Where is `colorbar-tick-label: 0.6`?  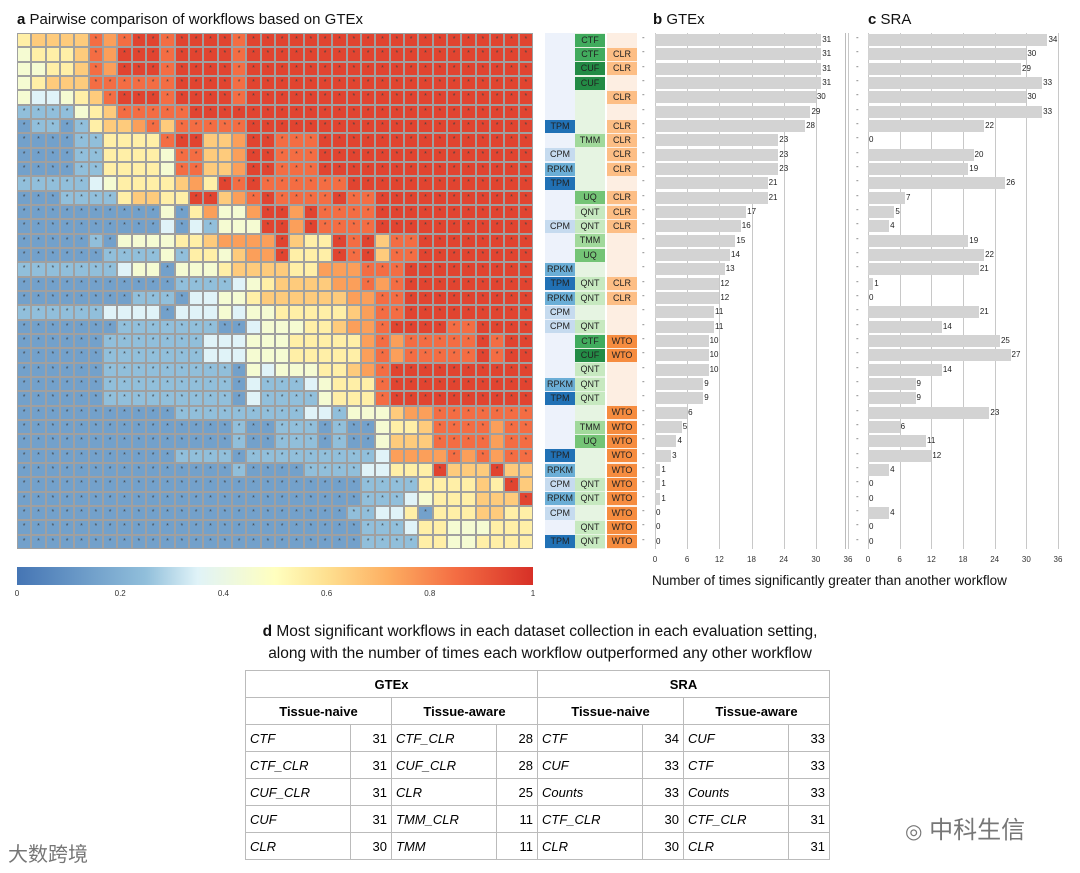
colorbar-tick-label: 0.6 is located at coordinates (327, 593).